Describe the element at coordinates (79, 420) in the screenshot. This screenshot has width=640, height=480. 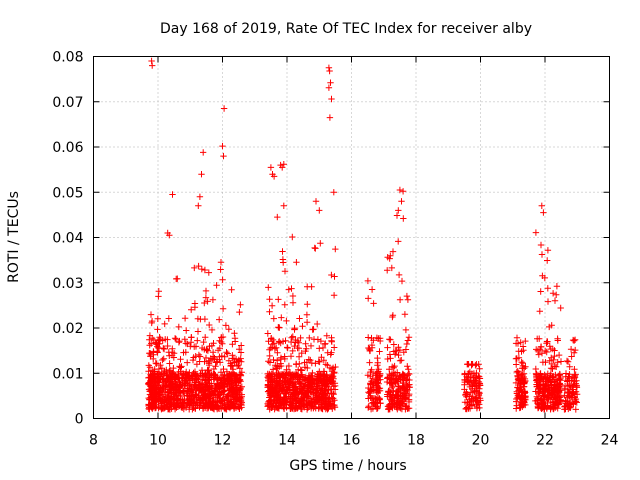
I see `y-tick-label: 0` at that location.